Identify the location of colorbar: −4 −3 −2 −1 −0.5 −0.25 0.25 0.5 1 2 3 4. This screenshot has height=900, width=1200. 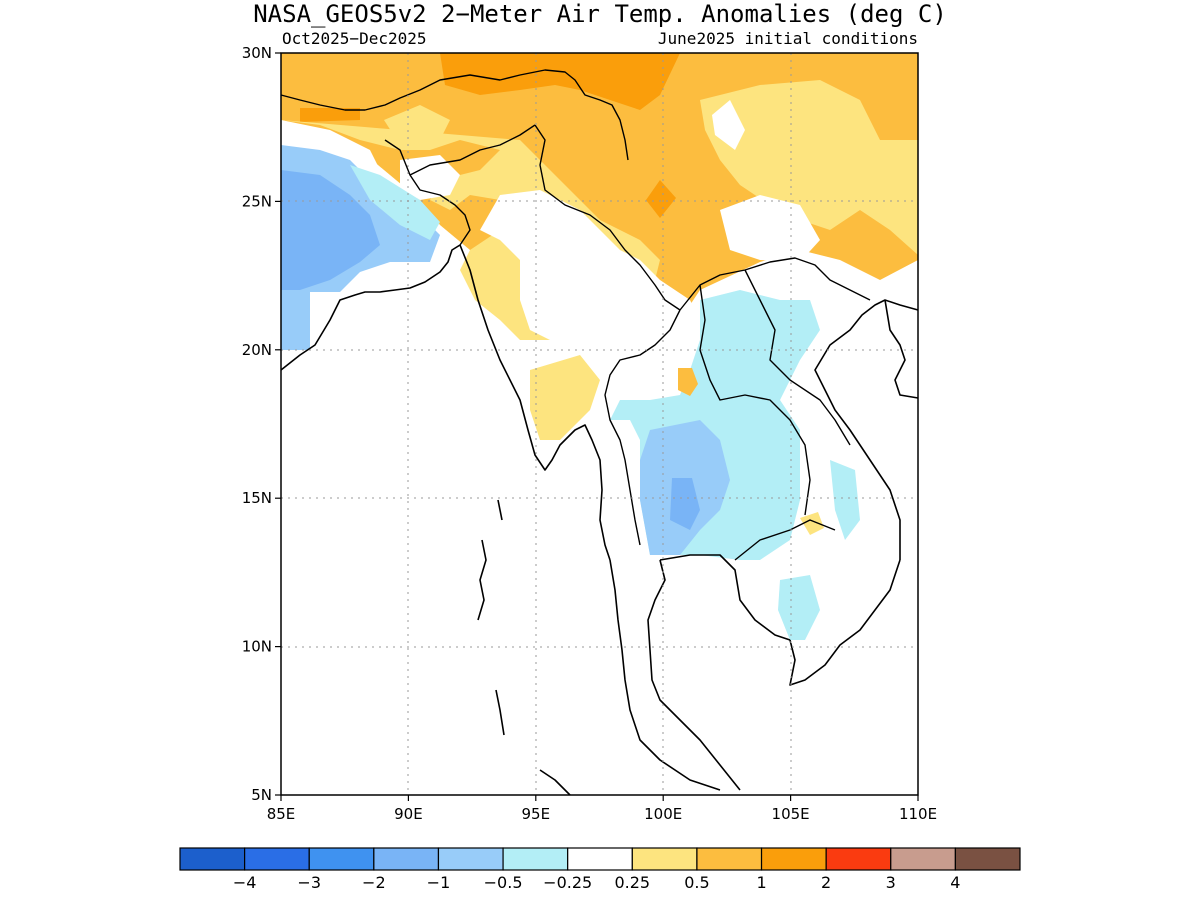
(600, 869).